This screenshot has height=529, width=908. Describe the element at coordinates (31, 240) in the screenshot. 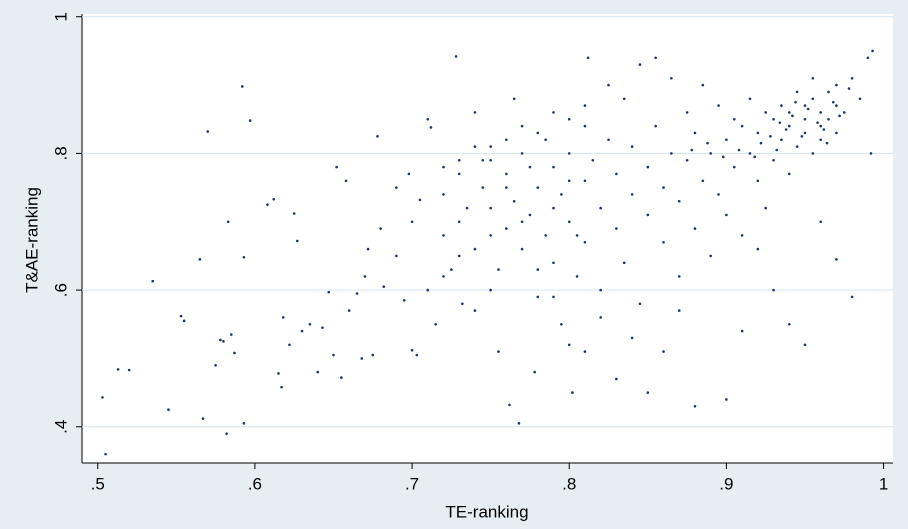

I see `y-axis-title: T&AE-ranking` at that location.